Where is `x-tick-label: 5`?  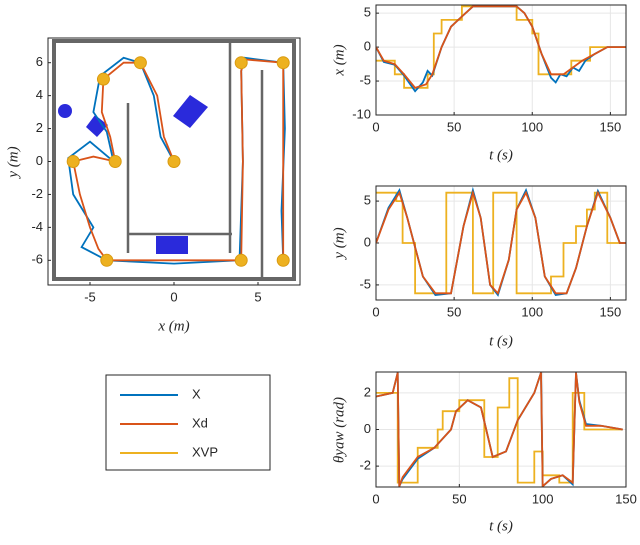
x-tick-label: 5 is located at coordinates (257, 296).